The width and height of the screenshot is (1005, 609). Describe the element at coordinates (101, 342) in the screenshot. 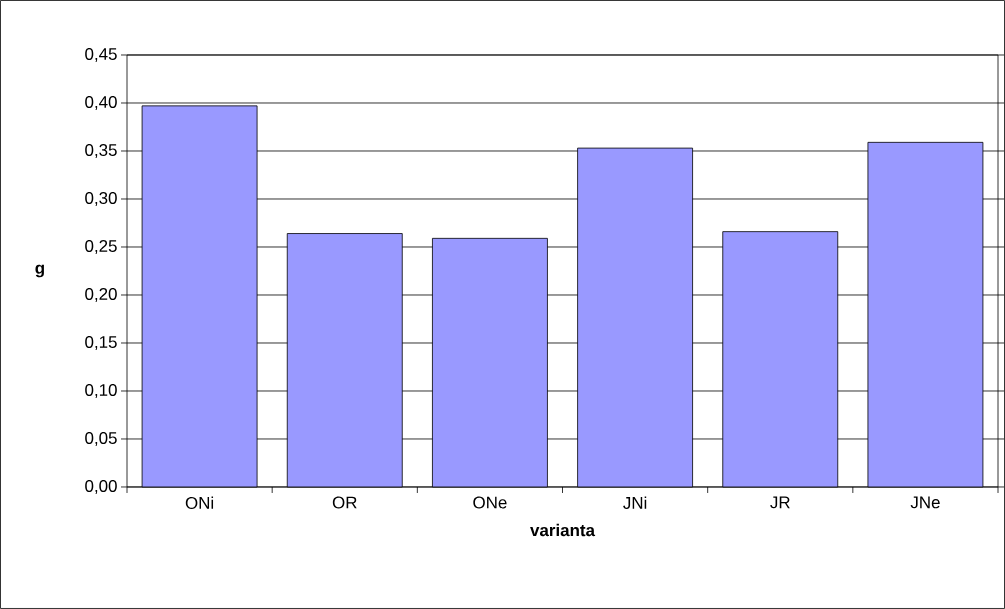

I see `y-tick-label: 0,15` at that location.